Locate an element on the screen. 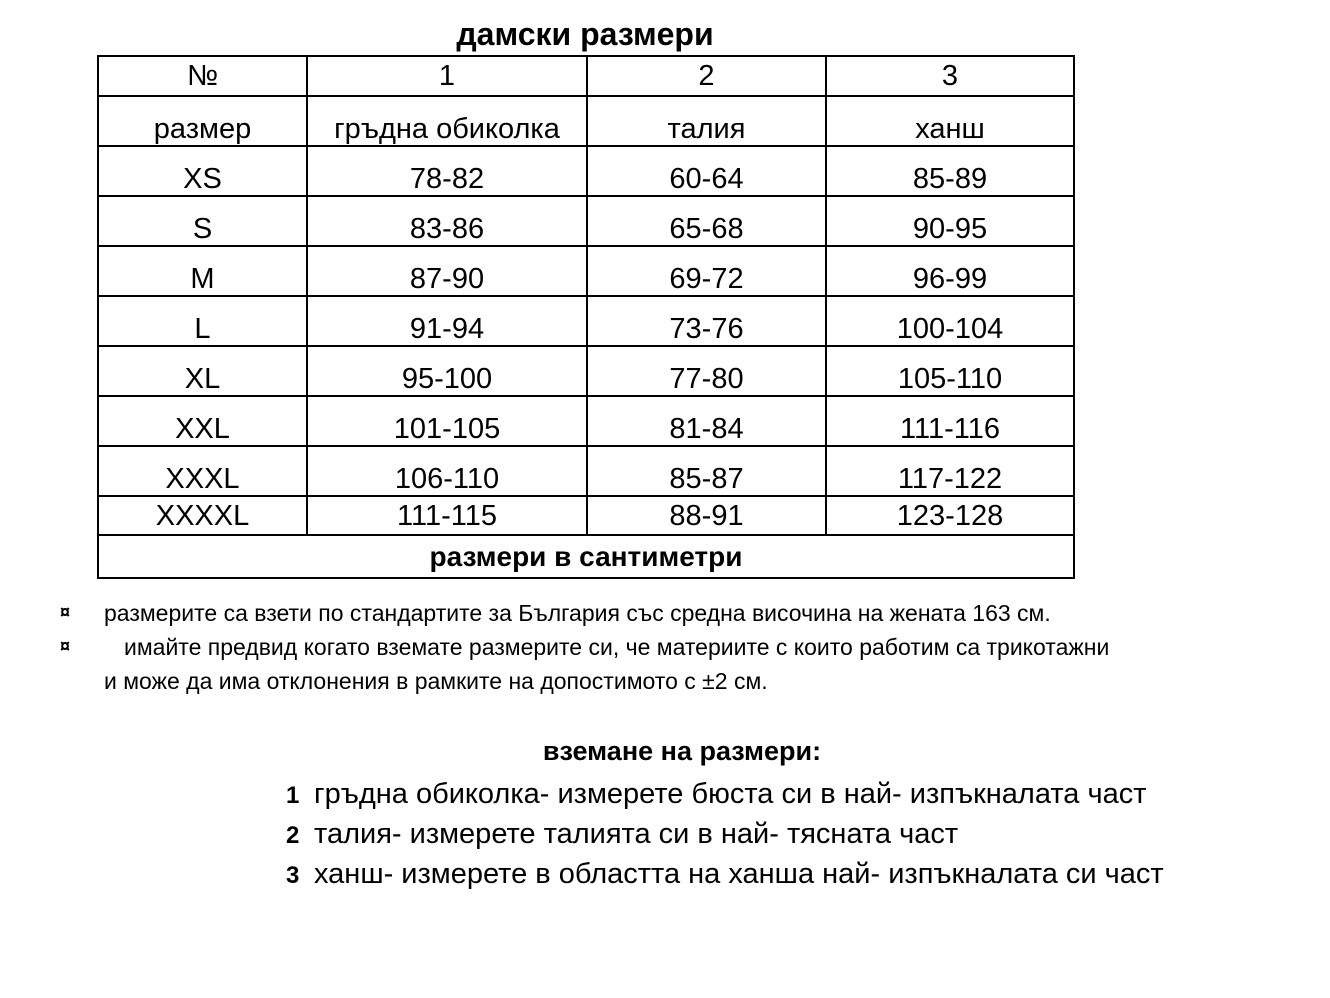 Image resolution: width=1330 pixels, height=998 pixels. measuring-heading: вземане на размери: is located at coordinates (682, 751).